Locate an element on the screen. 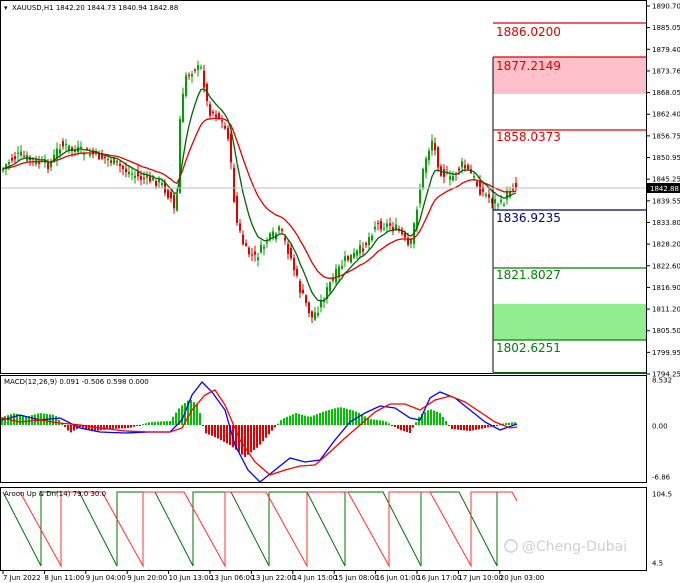 Image resolution: width=680 pixels, height=583 pixels. symbol-dropdown-icon: ▾ is located at coordinates (6, 8).